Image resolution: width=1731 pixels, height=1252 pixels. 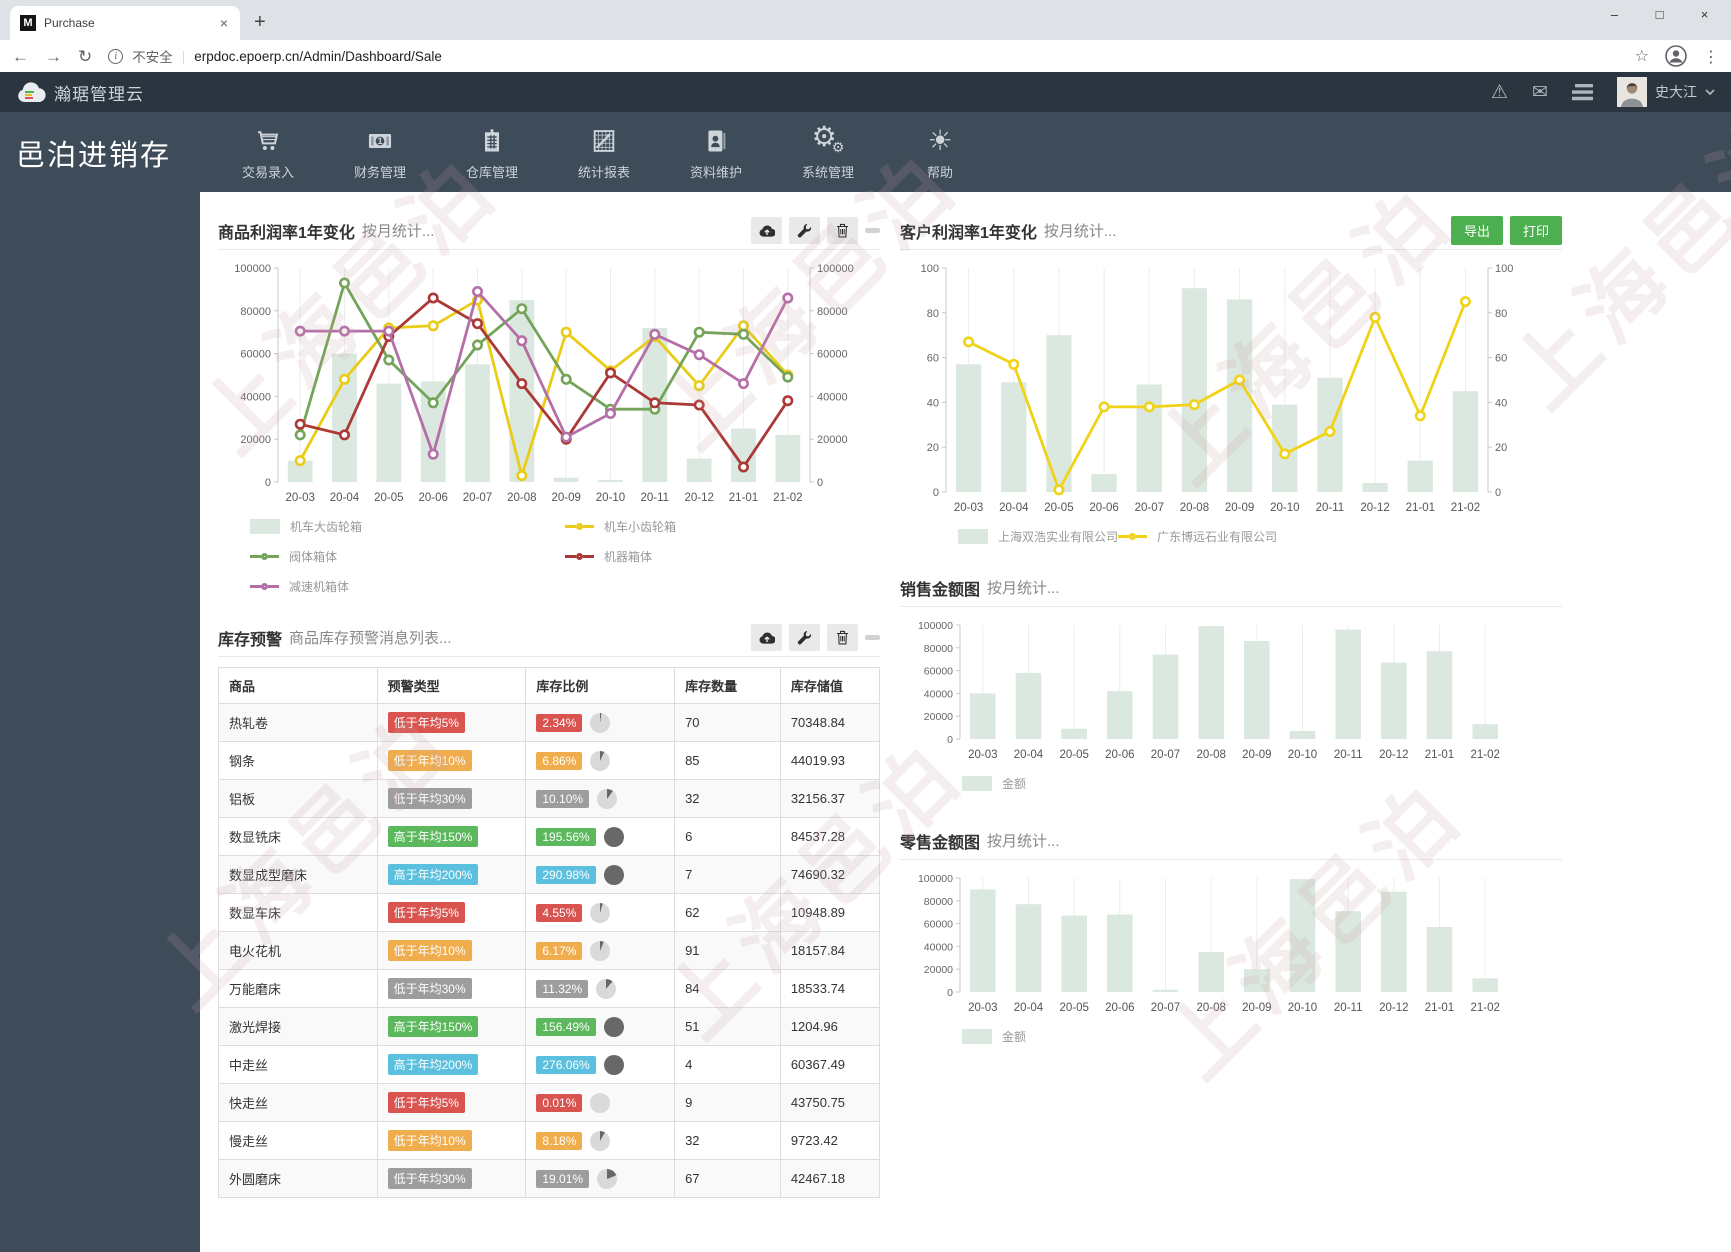 What do you see at coordinates (716, 139) in the screenshot?
I see `id-card-icon` at bounding box center [716, 139].